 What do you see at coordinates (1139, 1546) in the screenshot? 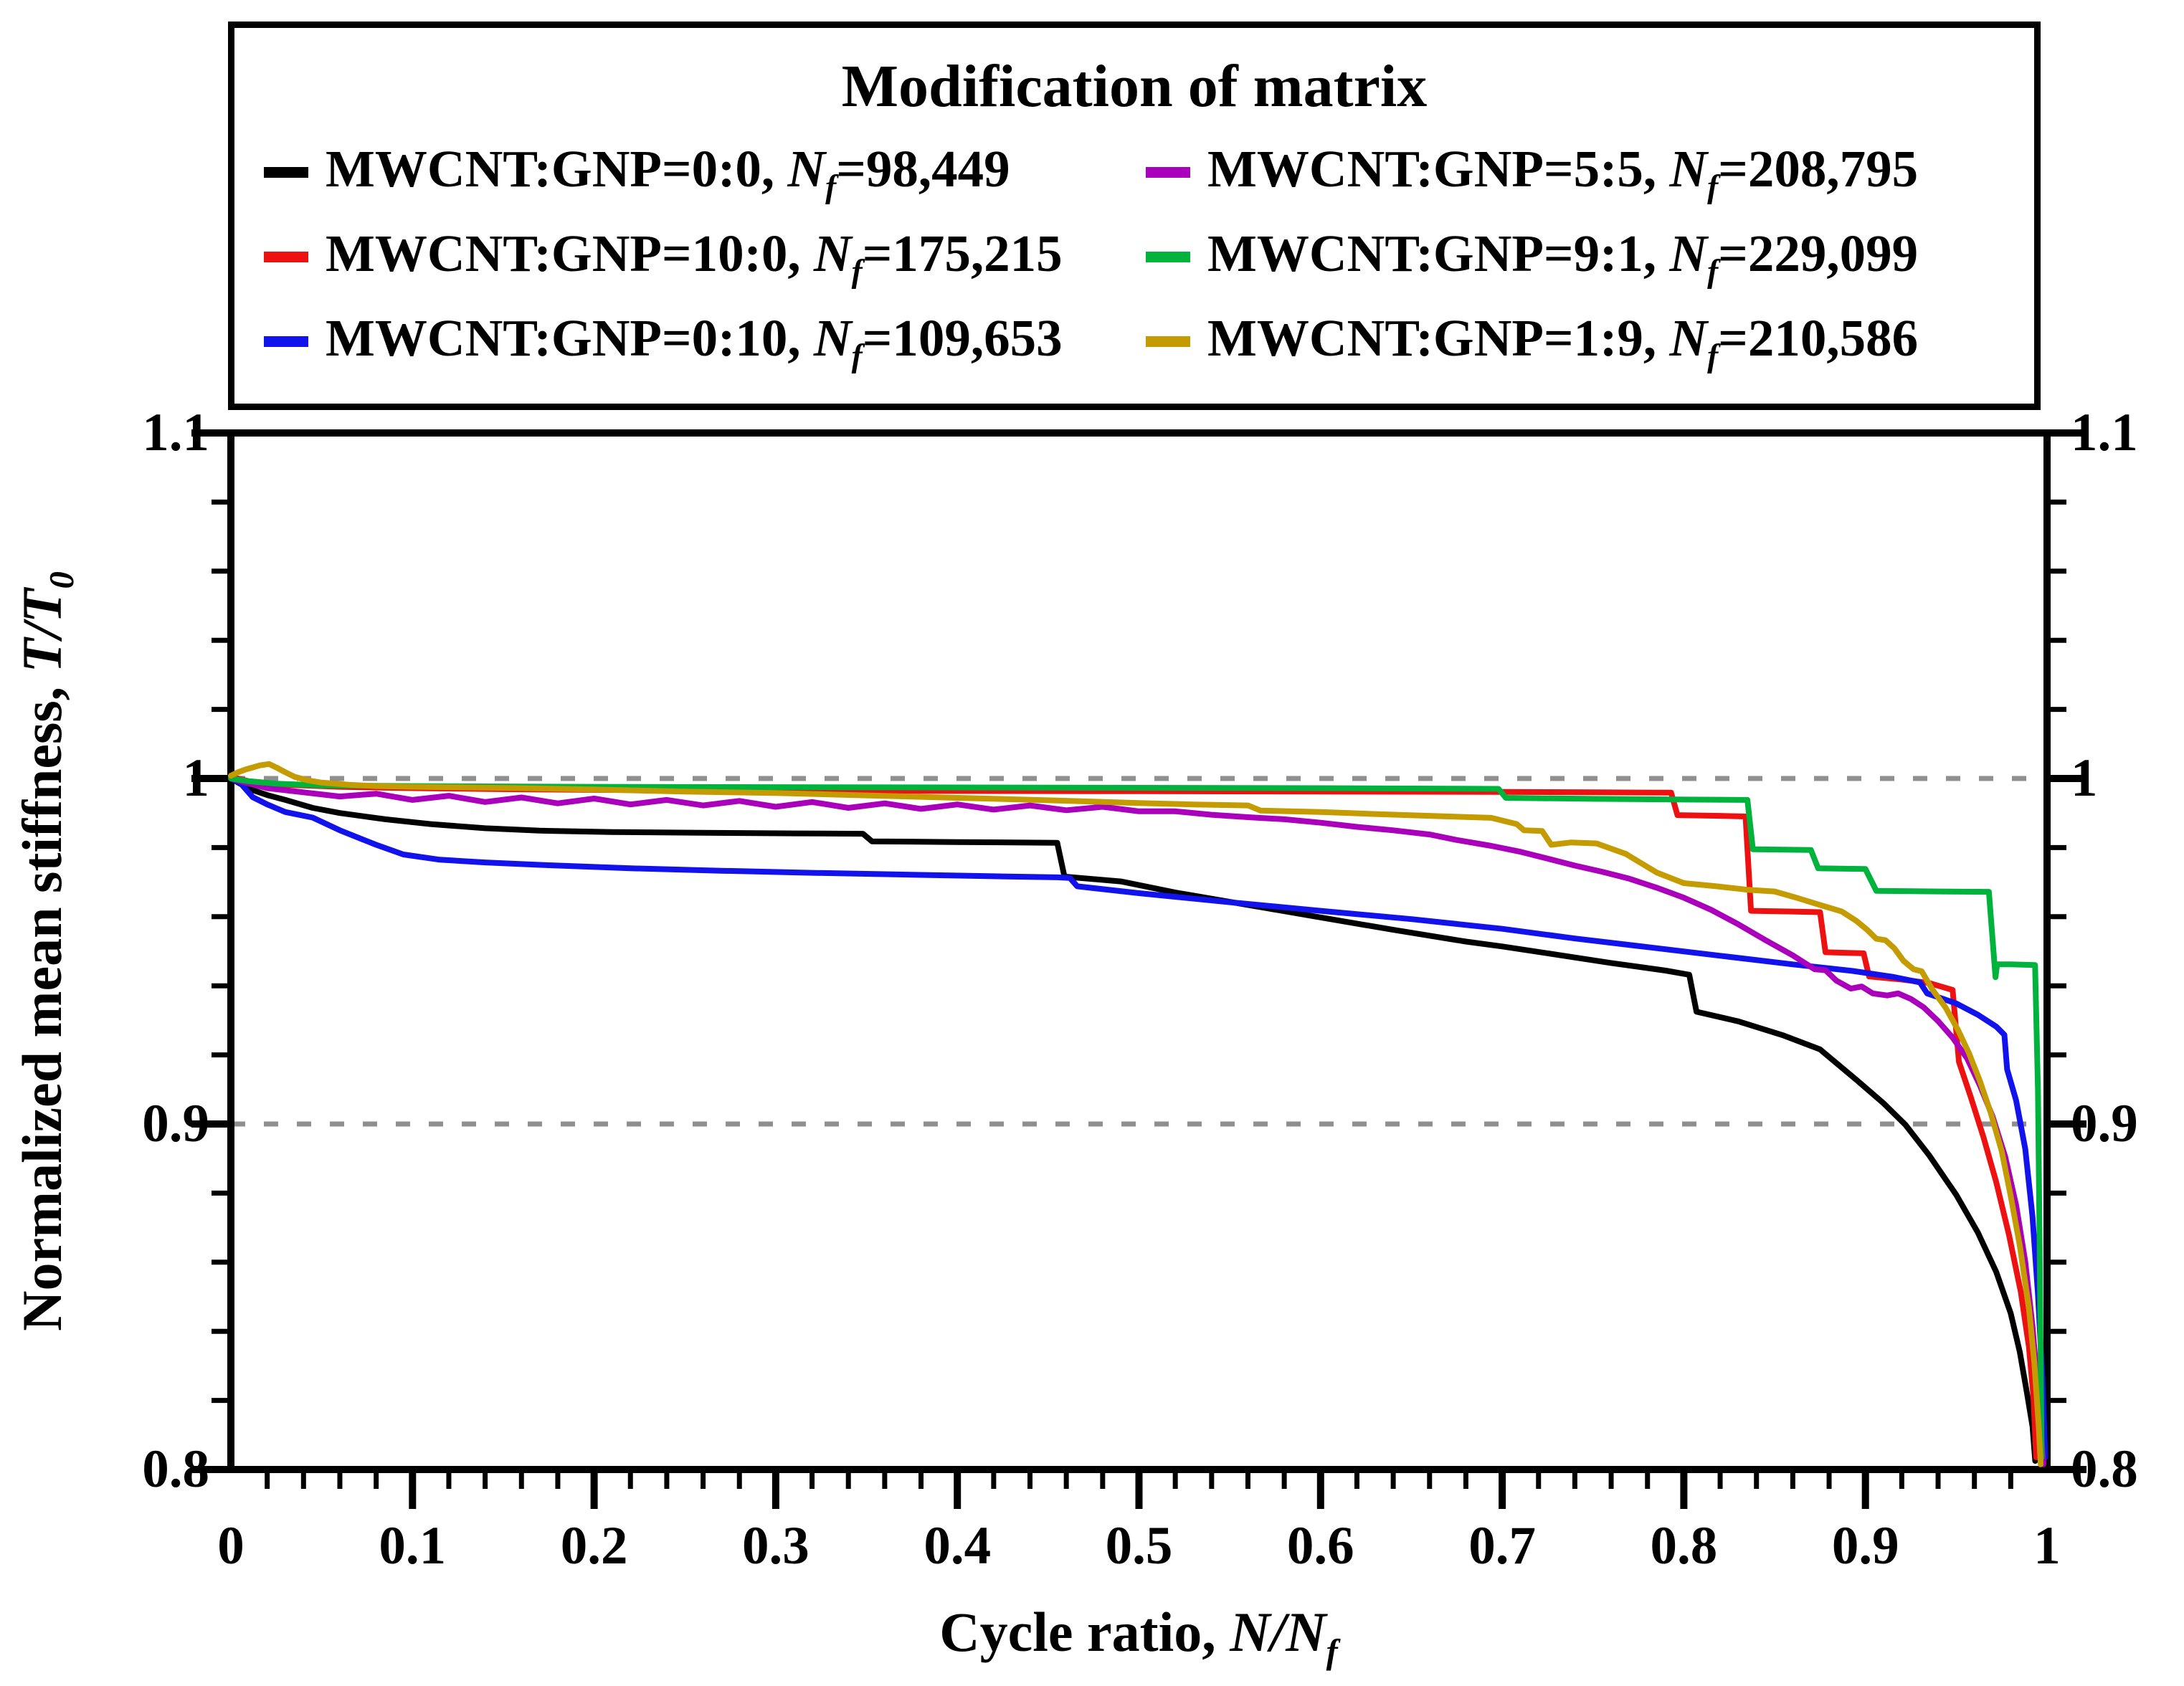
I see `x-tick-label-0.5: 0.5` at bounding box center [1139, 1546].